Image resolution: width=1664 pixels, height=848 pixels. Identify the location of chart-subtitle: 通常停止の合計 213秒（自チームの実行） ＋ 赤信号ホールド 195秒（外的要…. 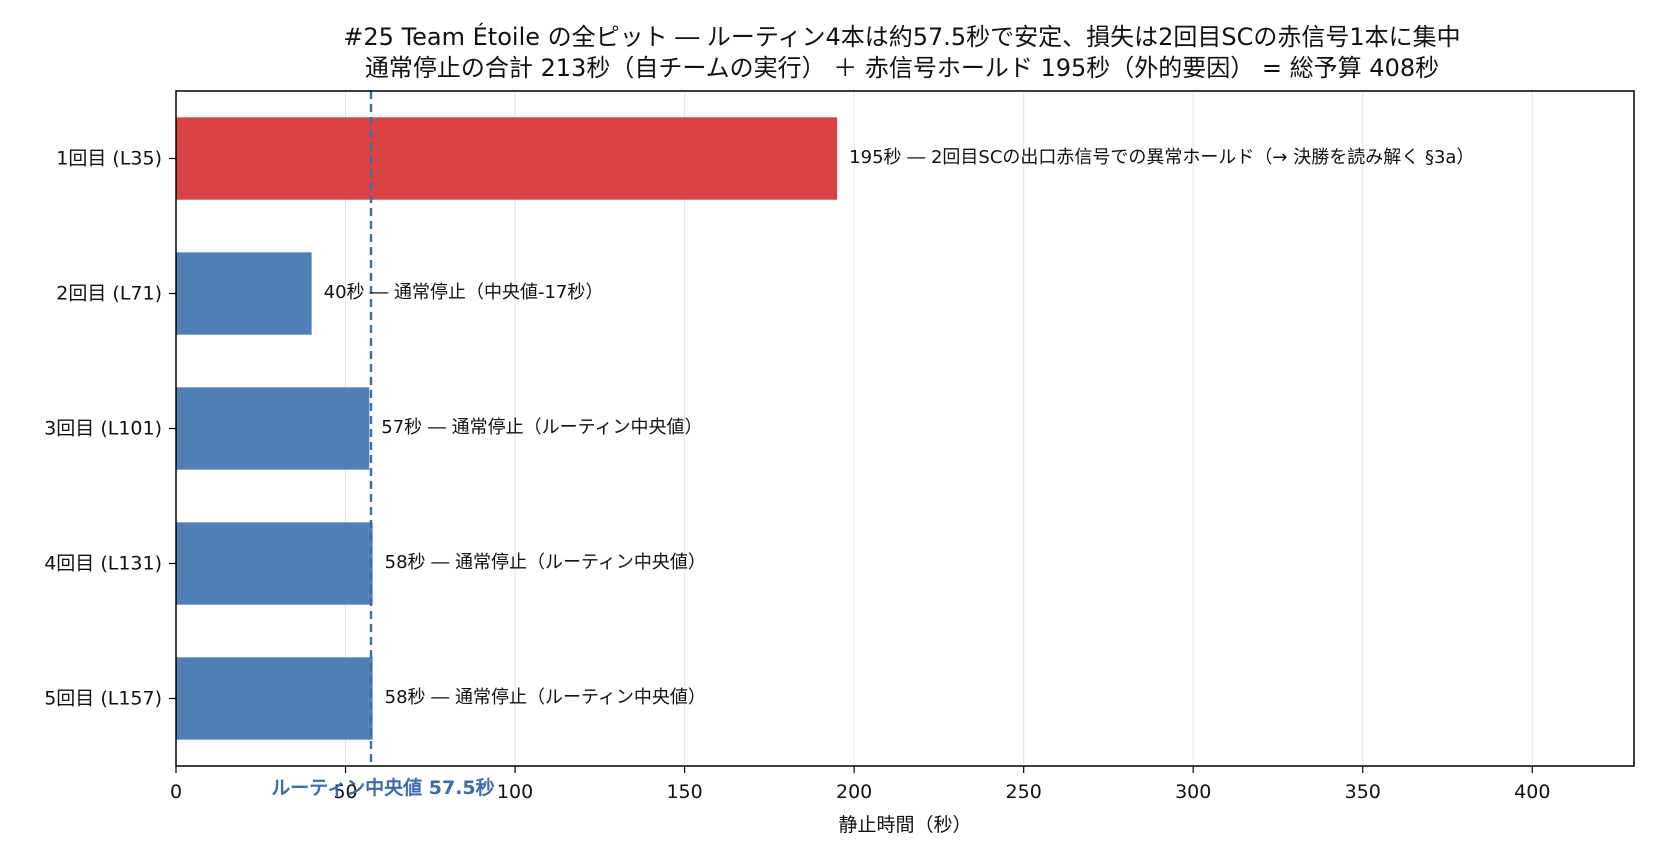
(902, 68).